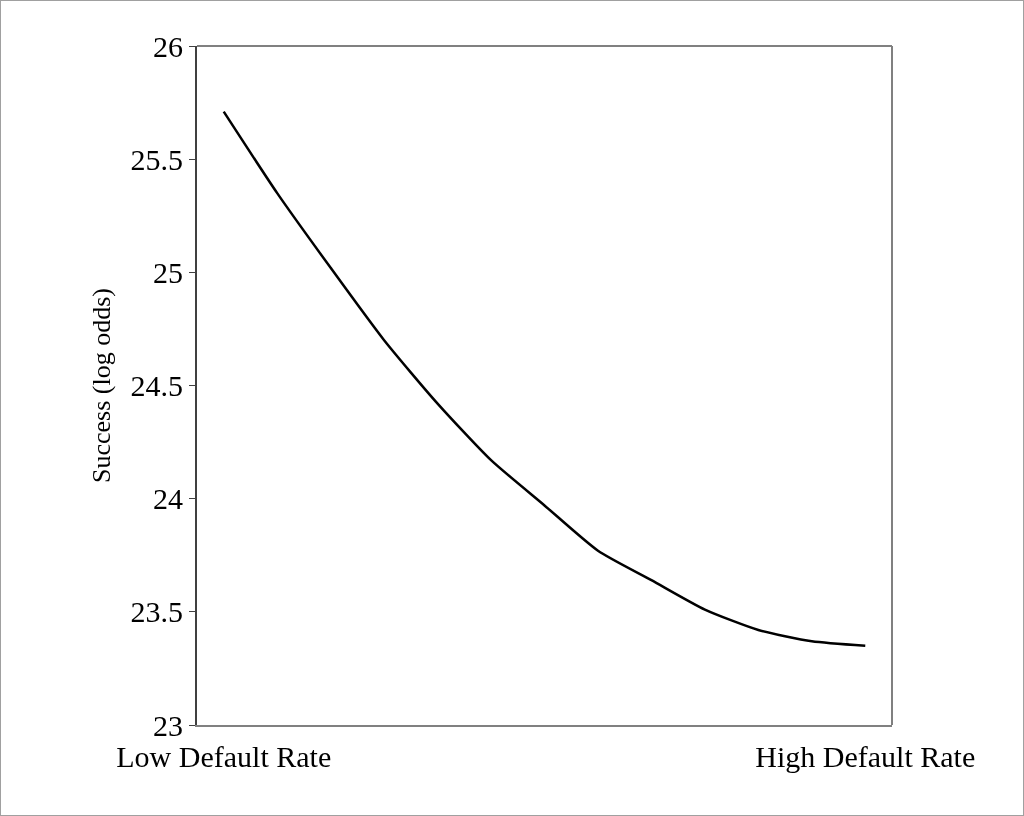  Describe the element at coordinates (168, 46) in the screenshot. I see `y-tick-label: 26` at that location.